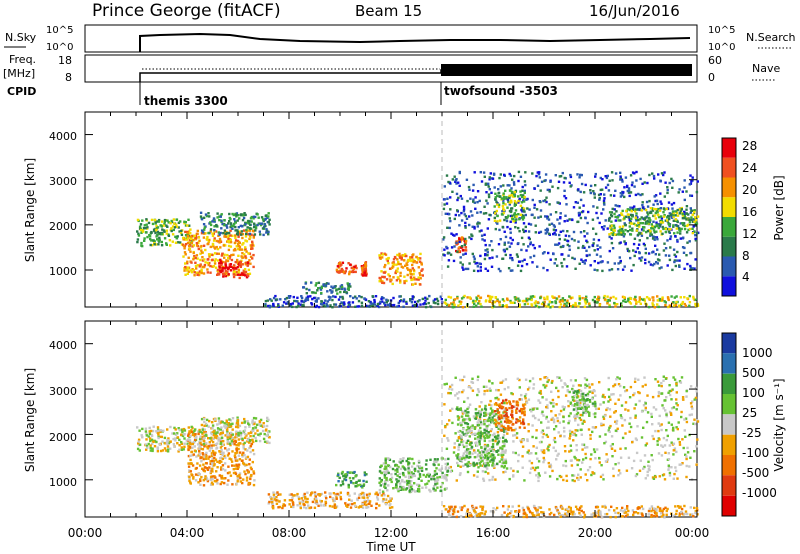 This screenshot has height=554, width=800. What do you see at coordinates (63, 136) in the screenshot?
I see `power-ytick-4000: 4000` at bounding box center [63, 136].